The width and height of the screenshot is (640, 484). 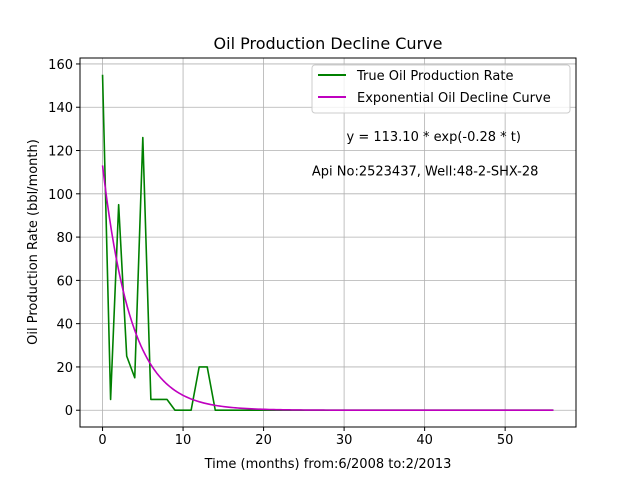 What do you see at coordinates (102, 440) in the screenshot?
I see `x-tick-label: 0` at bounding box center [102, 440].